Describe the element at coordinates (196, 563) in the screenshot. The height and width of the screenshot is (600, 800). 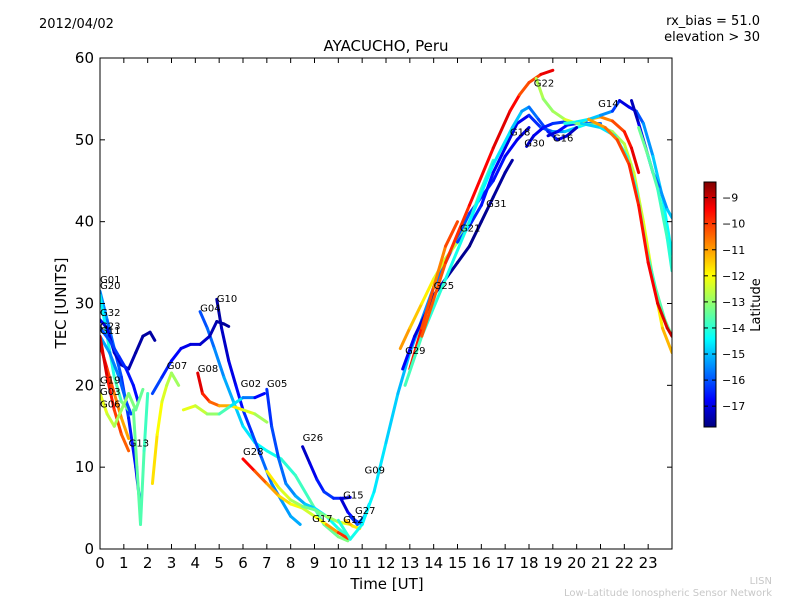
I see `x-tick-label: 4` at that location.